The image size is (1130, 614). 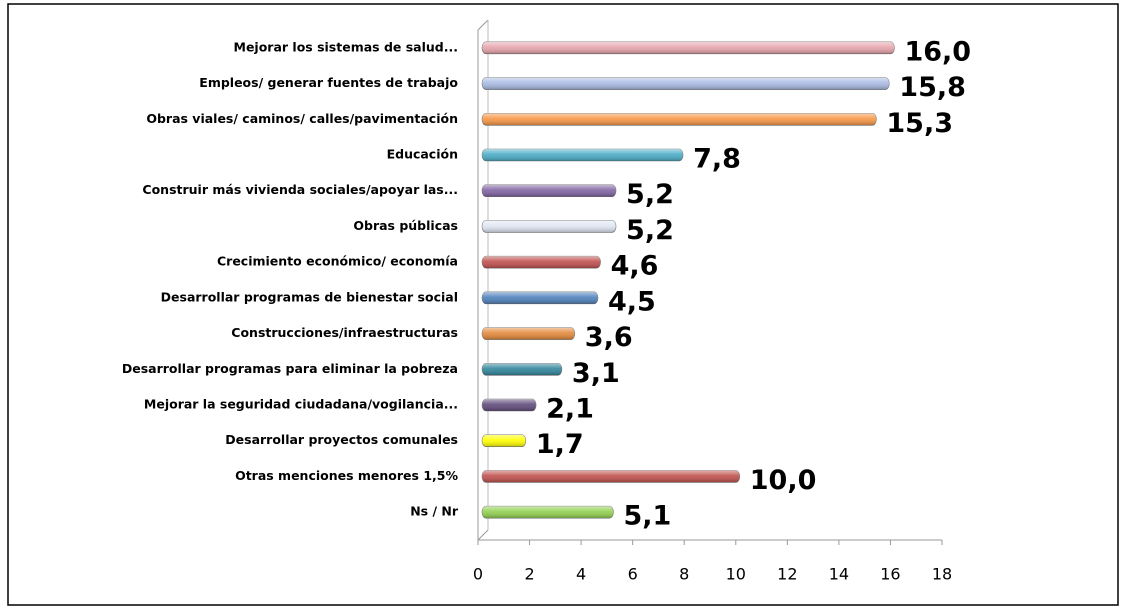 I want to click on value-label: 15,8, so click(x=932, y=87).